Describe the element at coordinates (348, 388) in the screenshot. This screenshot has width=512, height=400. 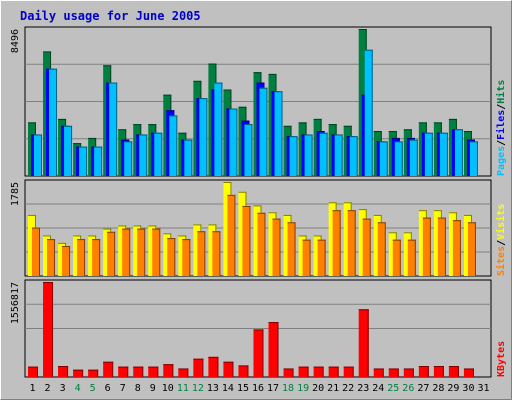
I see `day-label: 22` at that location.